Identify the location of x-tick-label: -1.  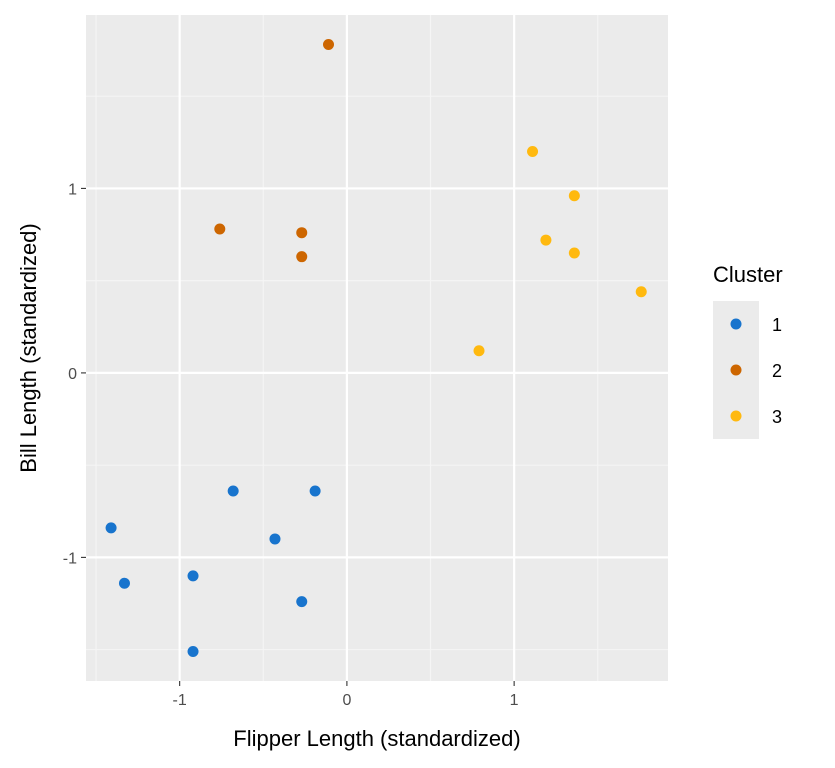
(180, 700).